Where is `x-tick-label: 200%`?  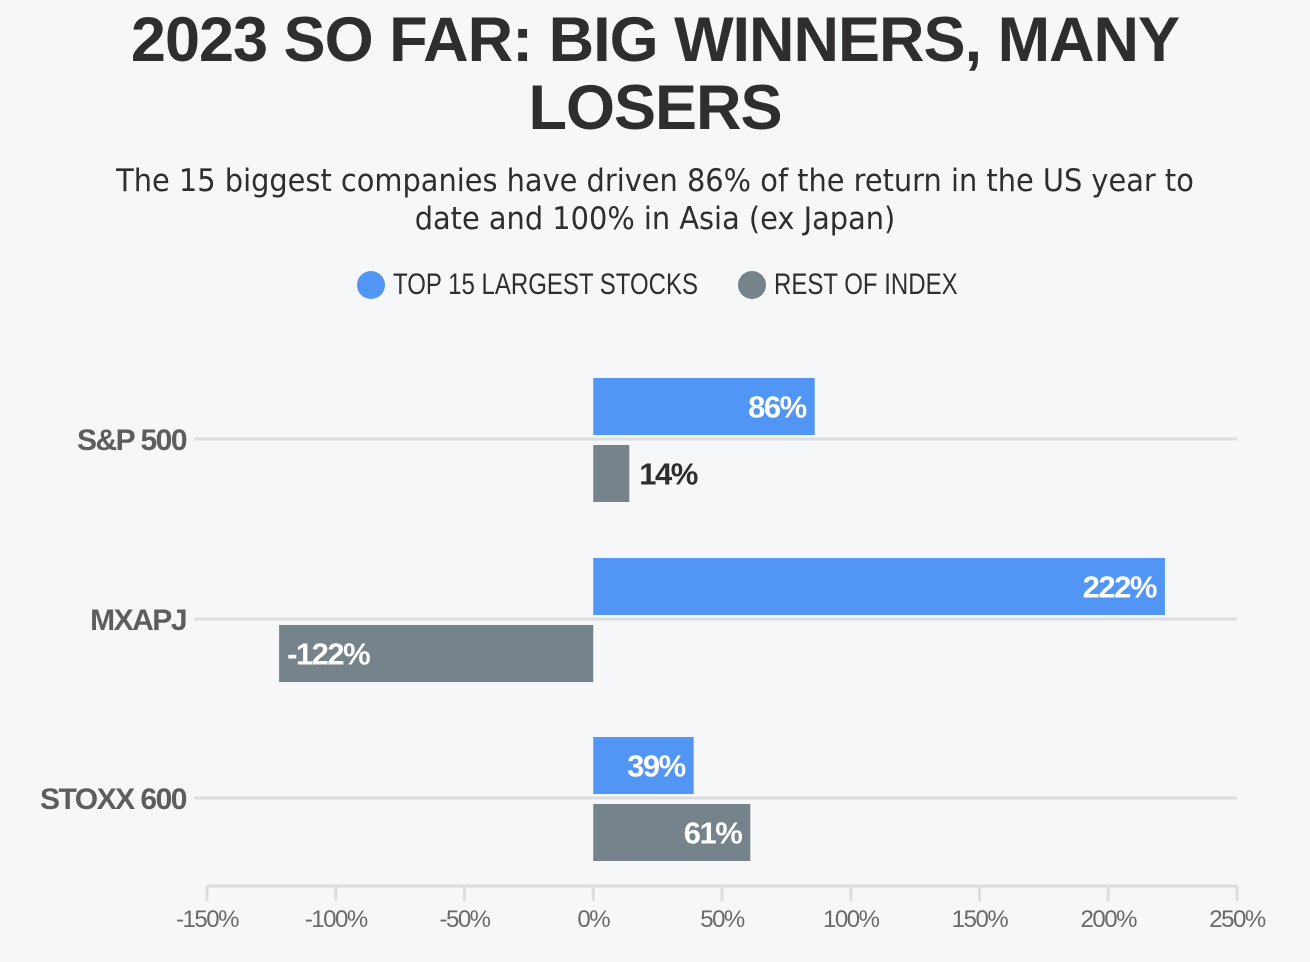
x-tick-label: 200% is located at coordinates (1109, 919).